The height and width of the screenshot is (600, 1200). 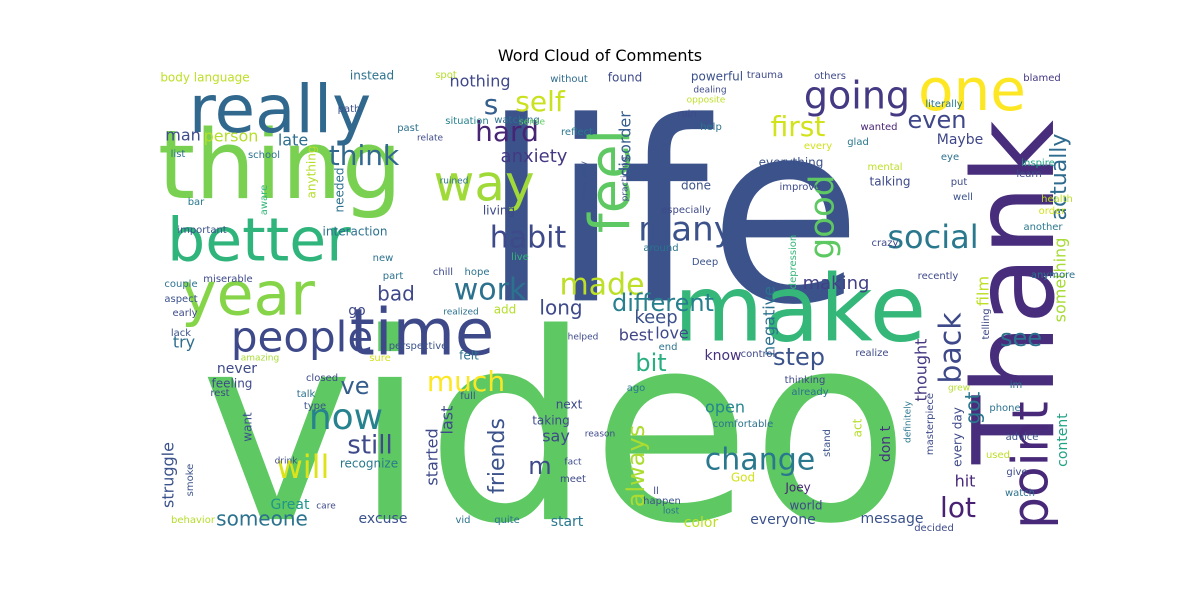 What do you see at coordinates (791, 163) in the screenshot?
I see `word-everything: everything` at bounding box center [791, 163].